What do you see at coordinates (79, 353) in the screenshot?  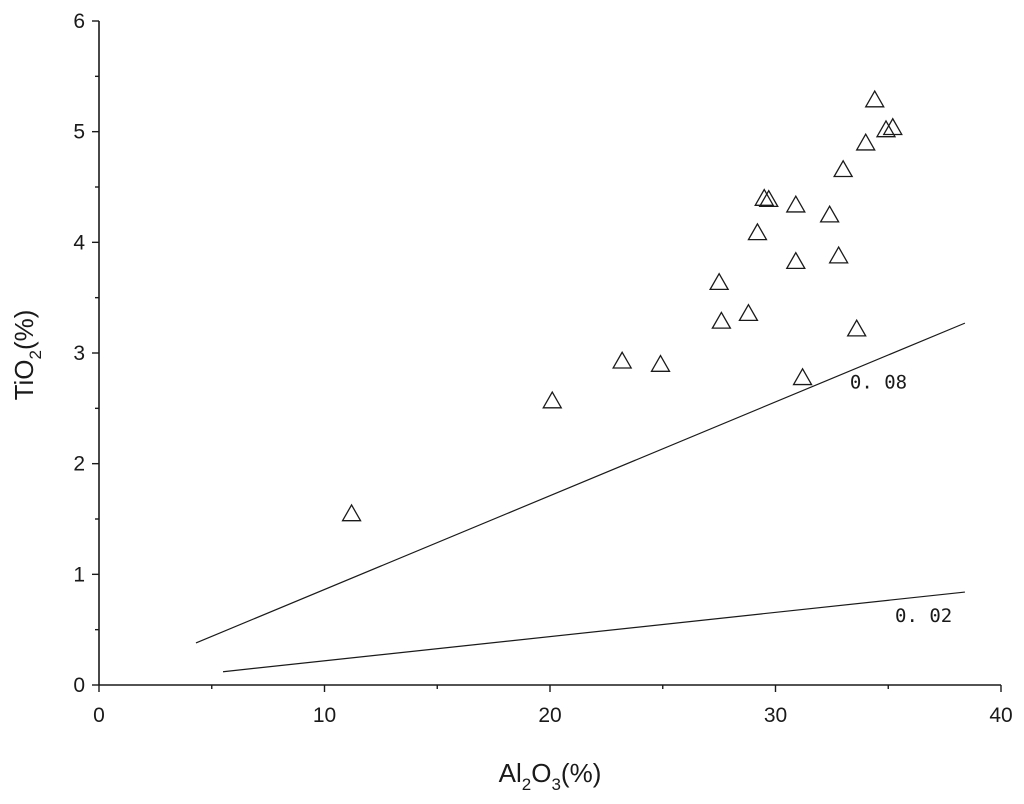 I see `y-tick-label: 3` at bounding box center [79, 353].